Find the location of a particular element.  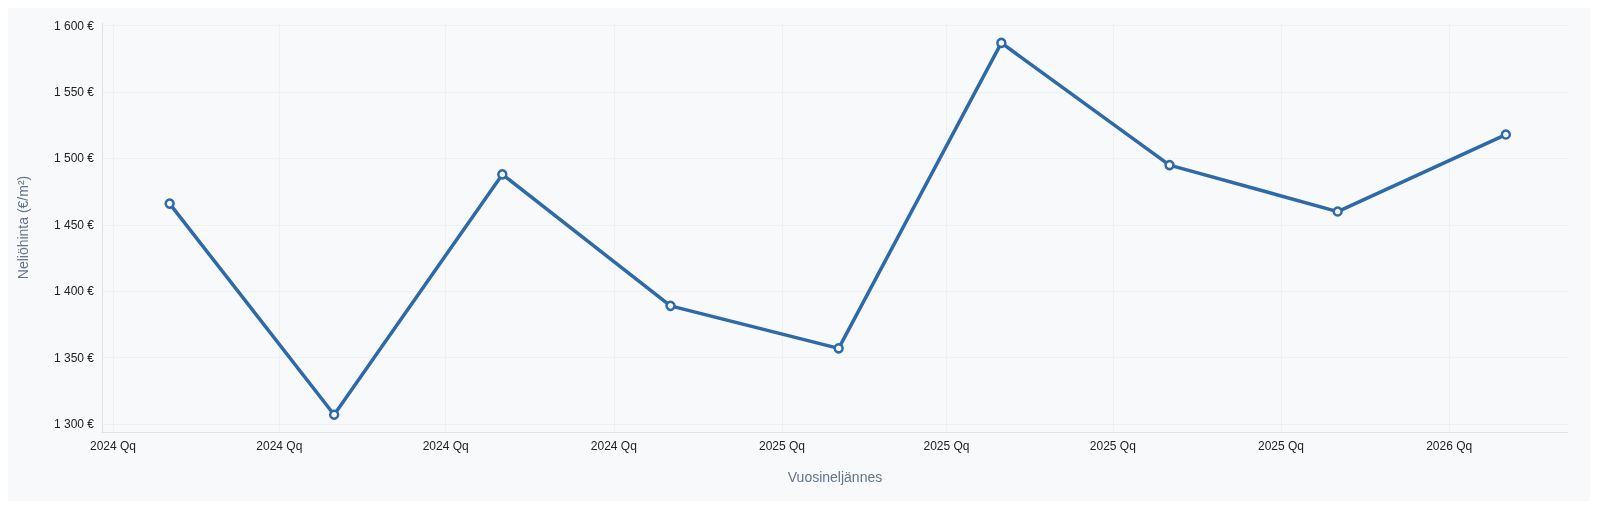

y-tick-label: 1 450 € is located at coordinates (74, 224).